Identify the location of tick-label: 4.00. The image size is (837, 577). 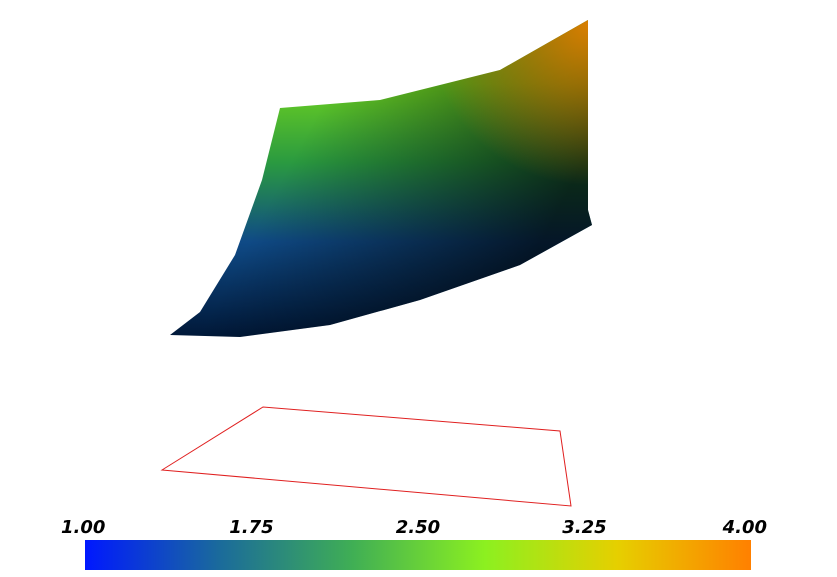
(744, 527).